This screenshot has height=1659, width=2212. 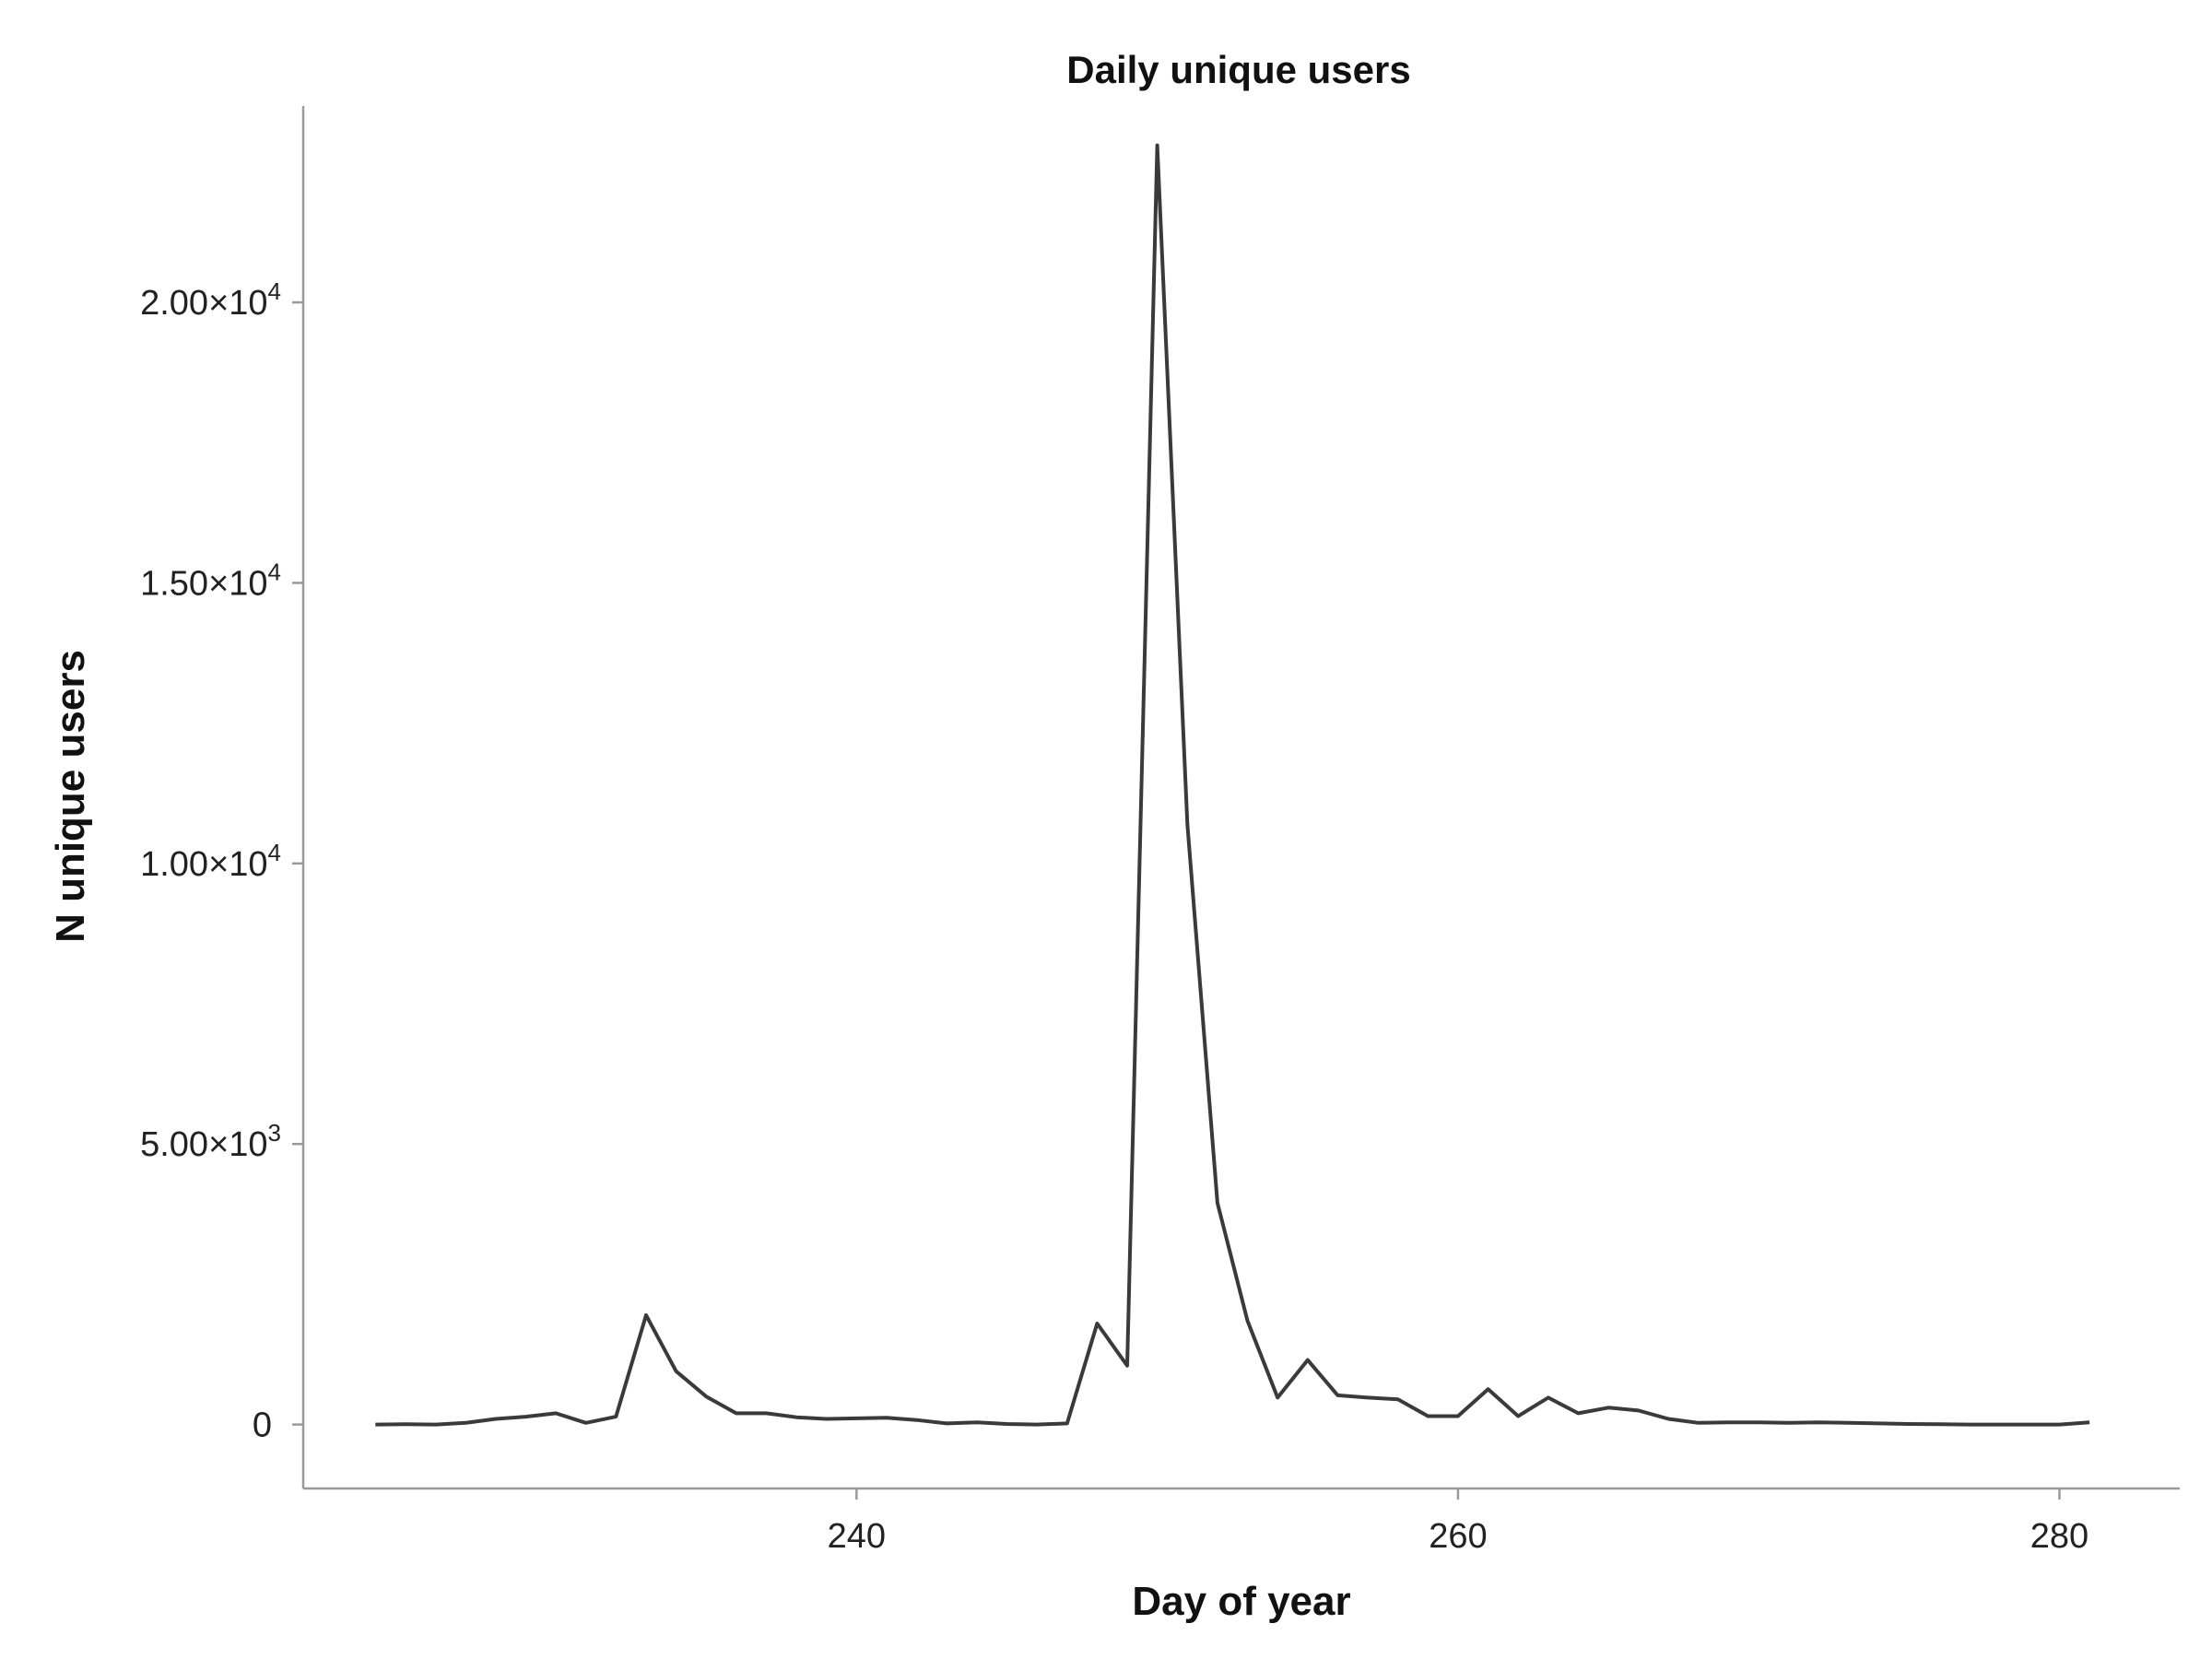 I want to click on y-axis-label: N unique users, so click(x=70, y=796).